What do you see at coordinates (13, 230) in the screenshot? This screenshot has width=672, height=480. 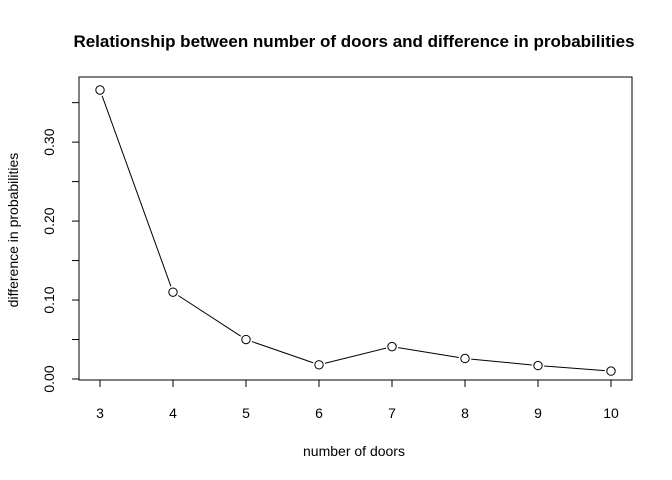 I see `y-axis-label: difference in probabilities` at bounding box center [13, 230].